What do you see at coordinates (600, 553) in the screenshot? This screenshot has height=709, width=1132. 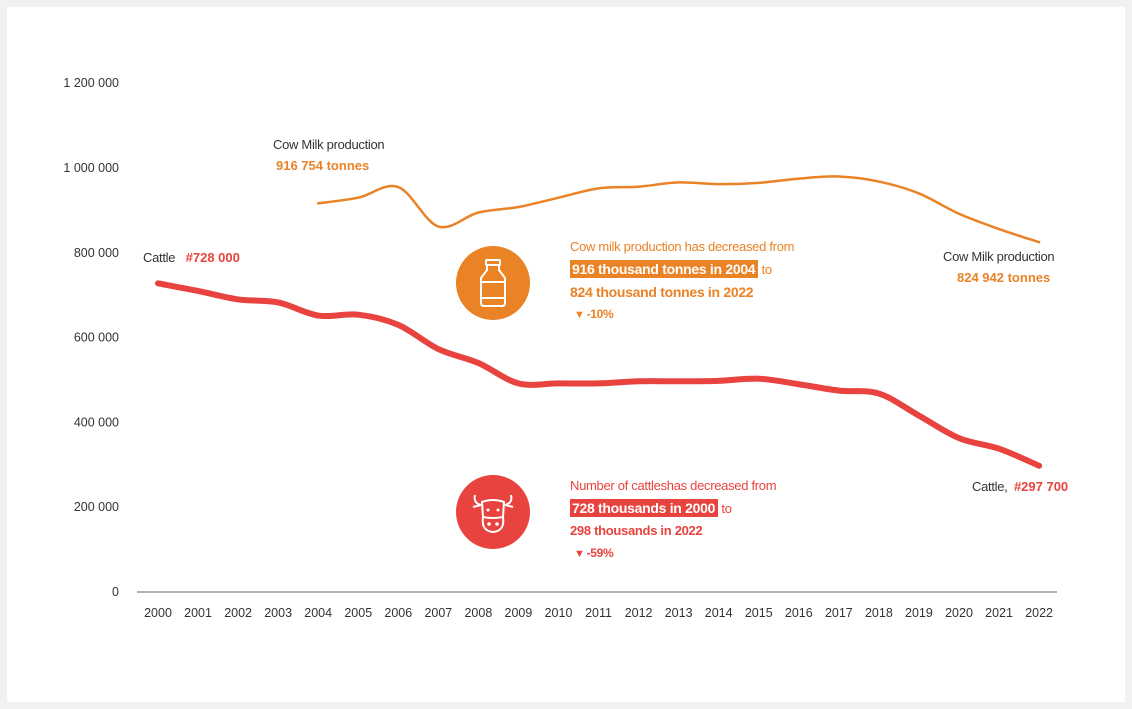 I see `cattle-note-change: -59%` at bounding box center [600, 553].